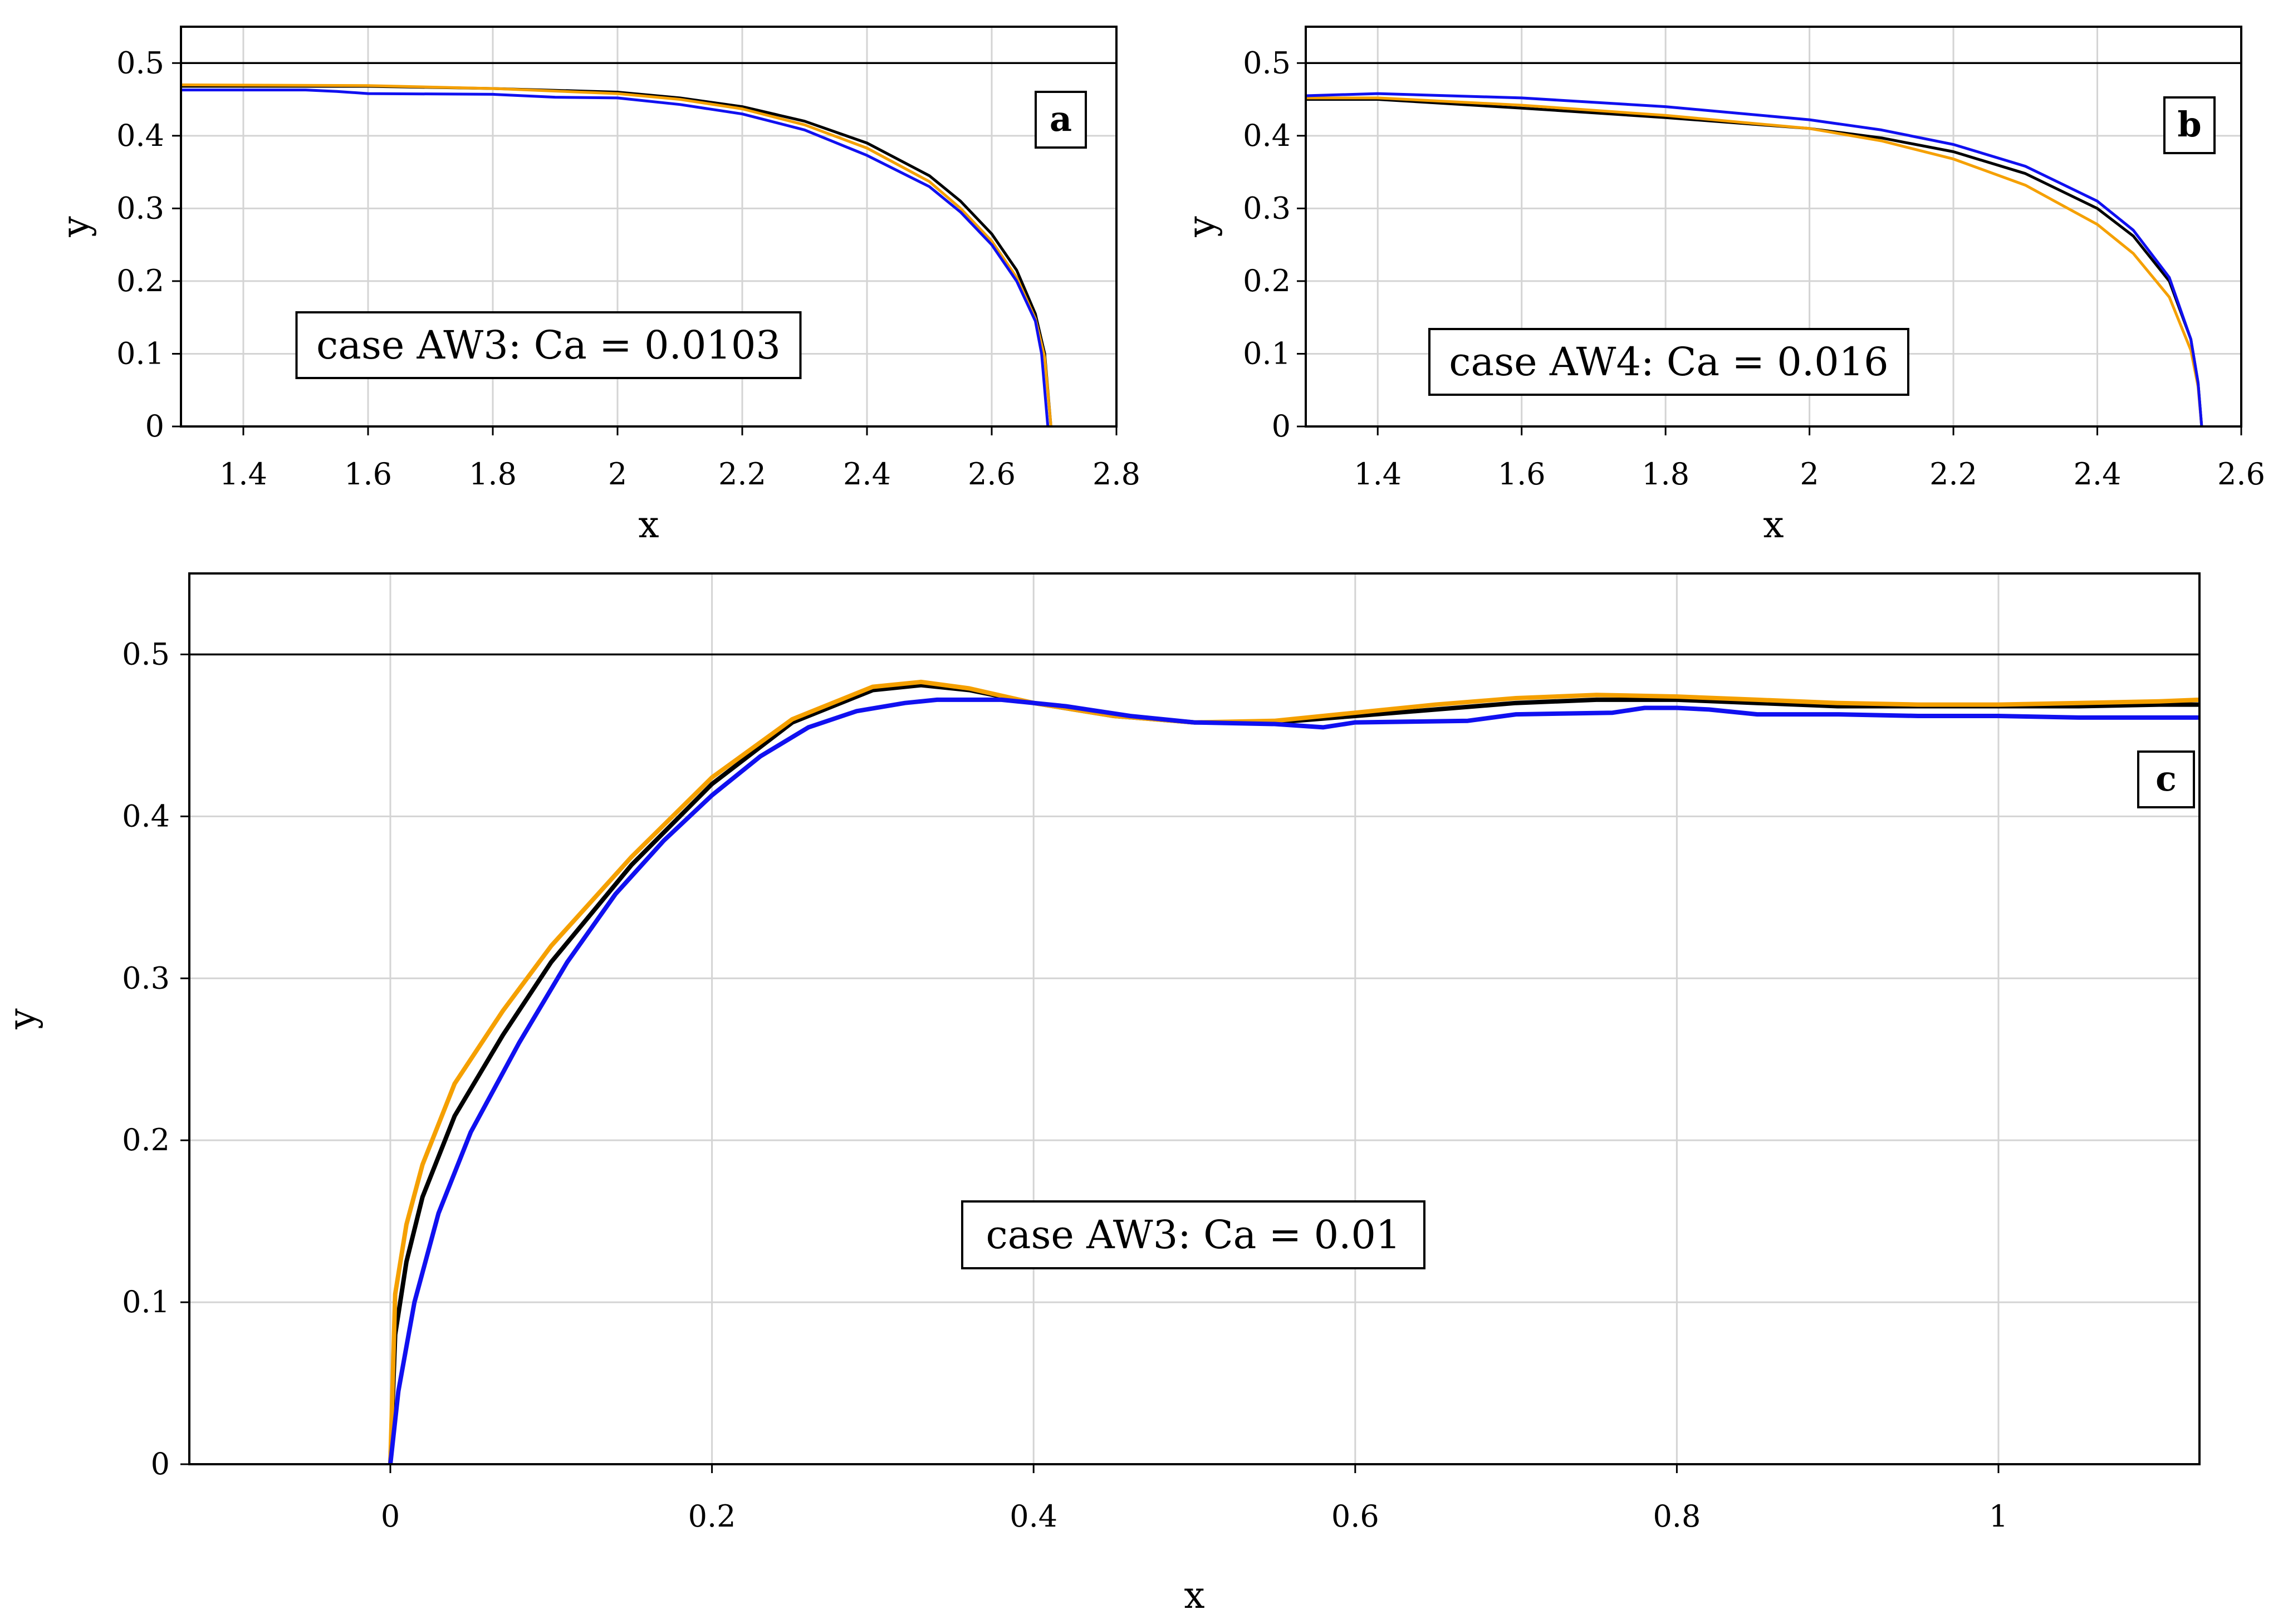 The height and width of the screenshot is (1624, 2283). I want to click on x-tick-label: 0, so click(391, 1517).